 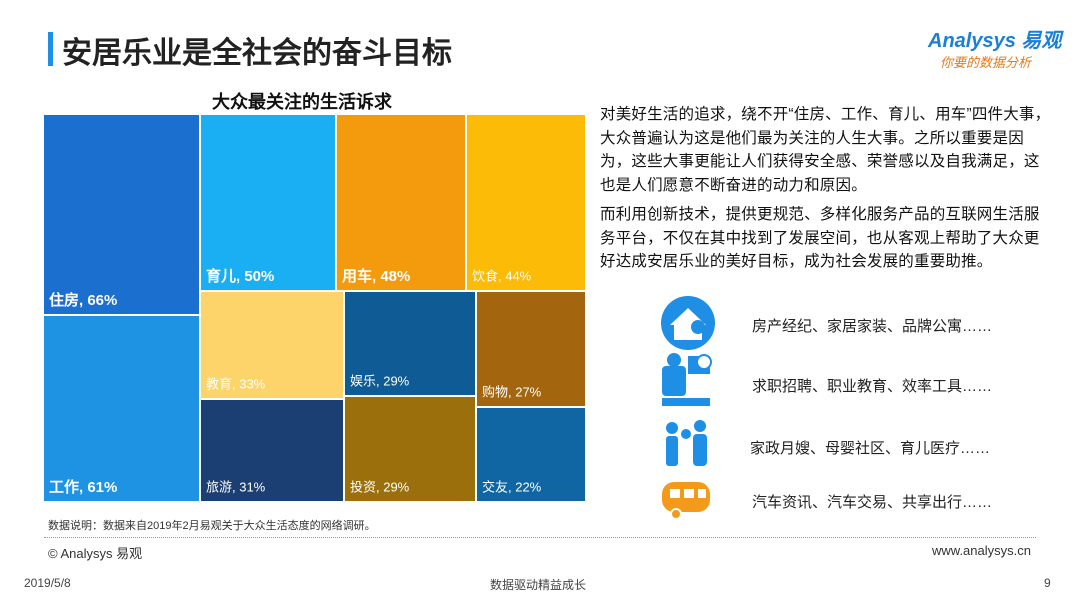 What do you see at coordinates (502, 275) in the screenshot?
I see `data-label: 饮食, 44%` at bounding box center [502, 275].